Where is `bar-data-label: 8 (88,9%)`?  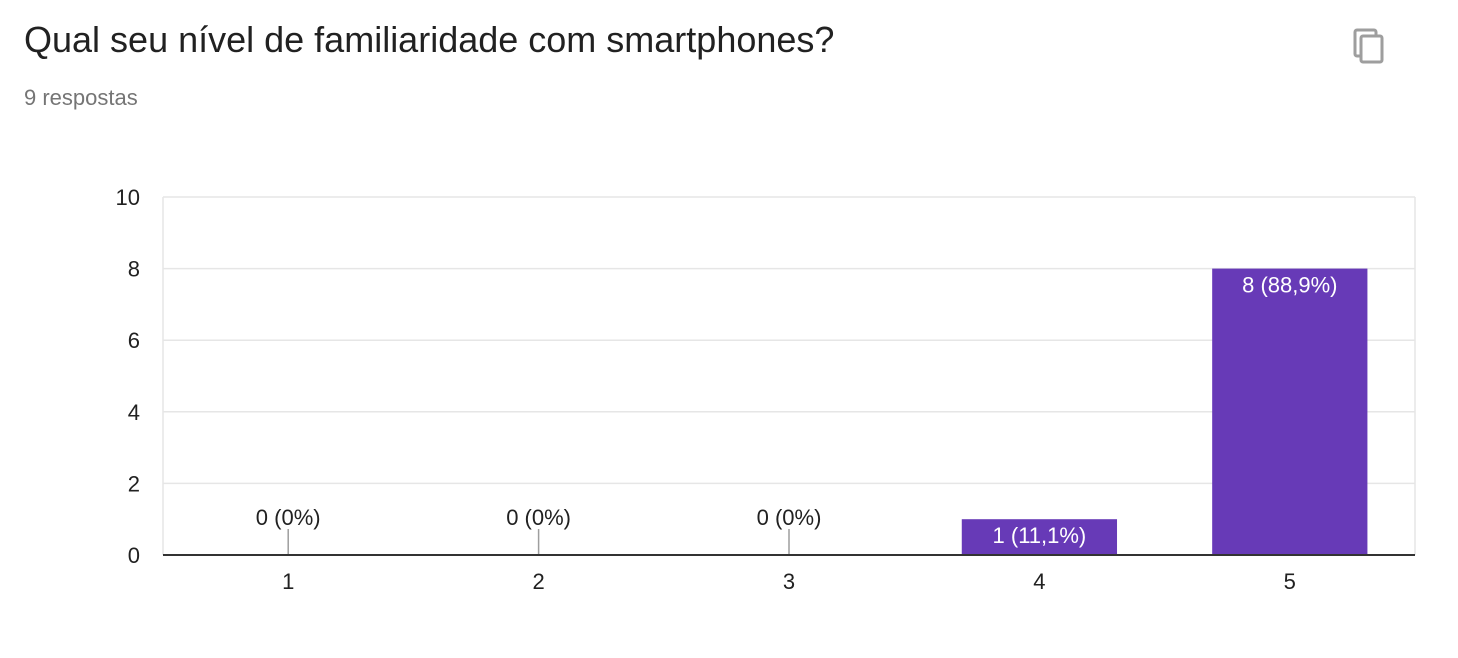 bar-data-label: 8 (88,9%) is located at coordinates (1289, 285).